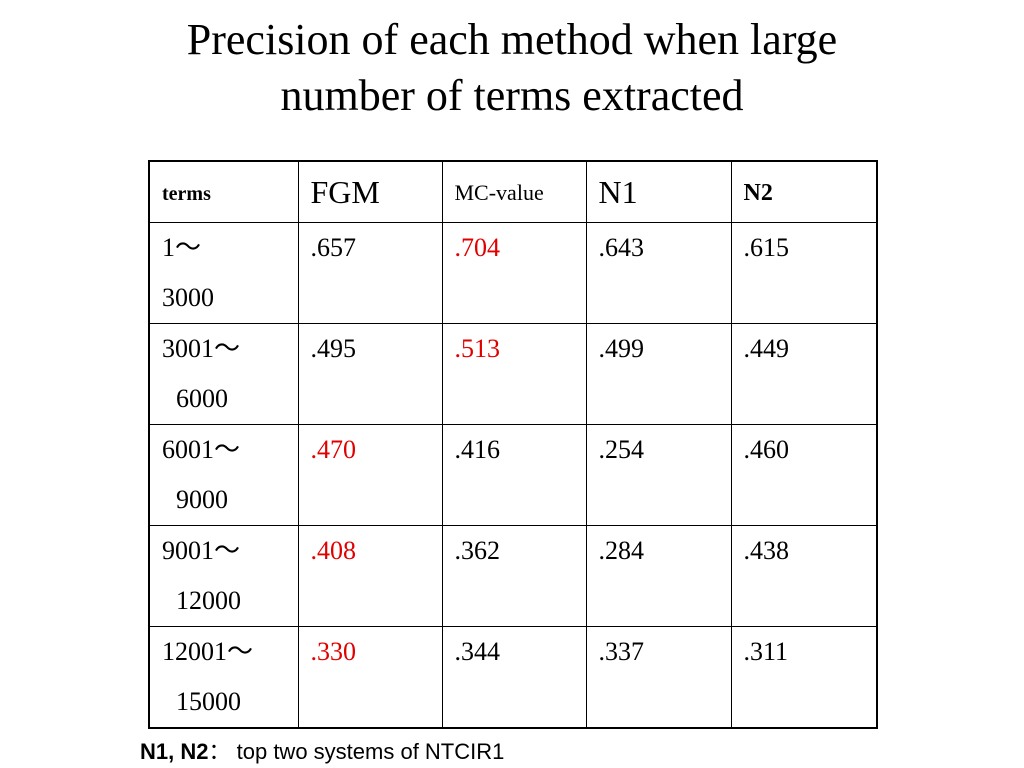 Image resolution: width=1024 pixels, height=768 pixels. I want to click on value-cell: .416, so click(514, 474).